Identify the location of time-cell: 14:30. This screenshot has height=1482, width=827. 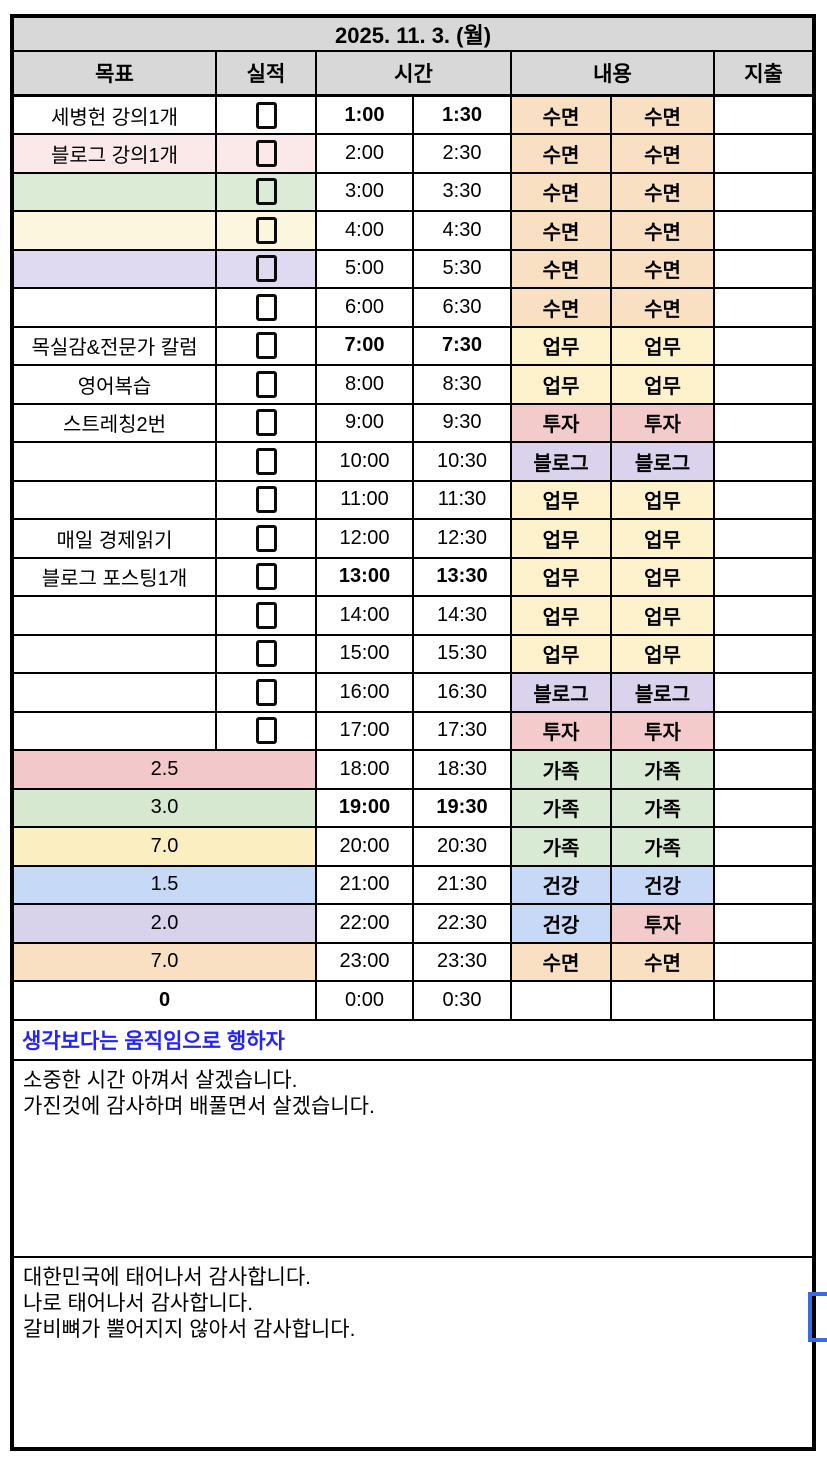
(462, 615).